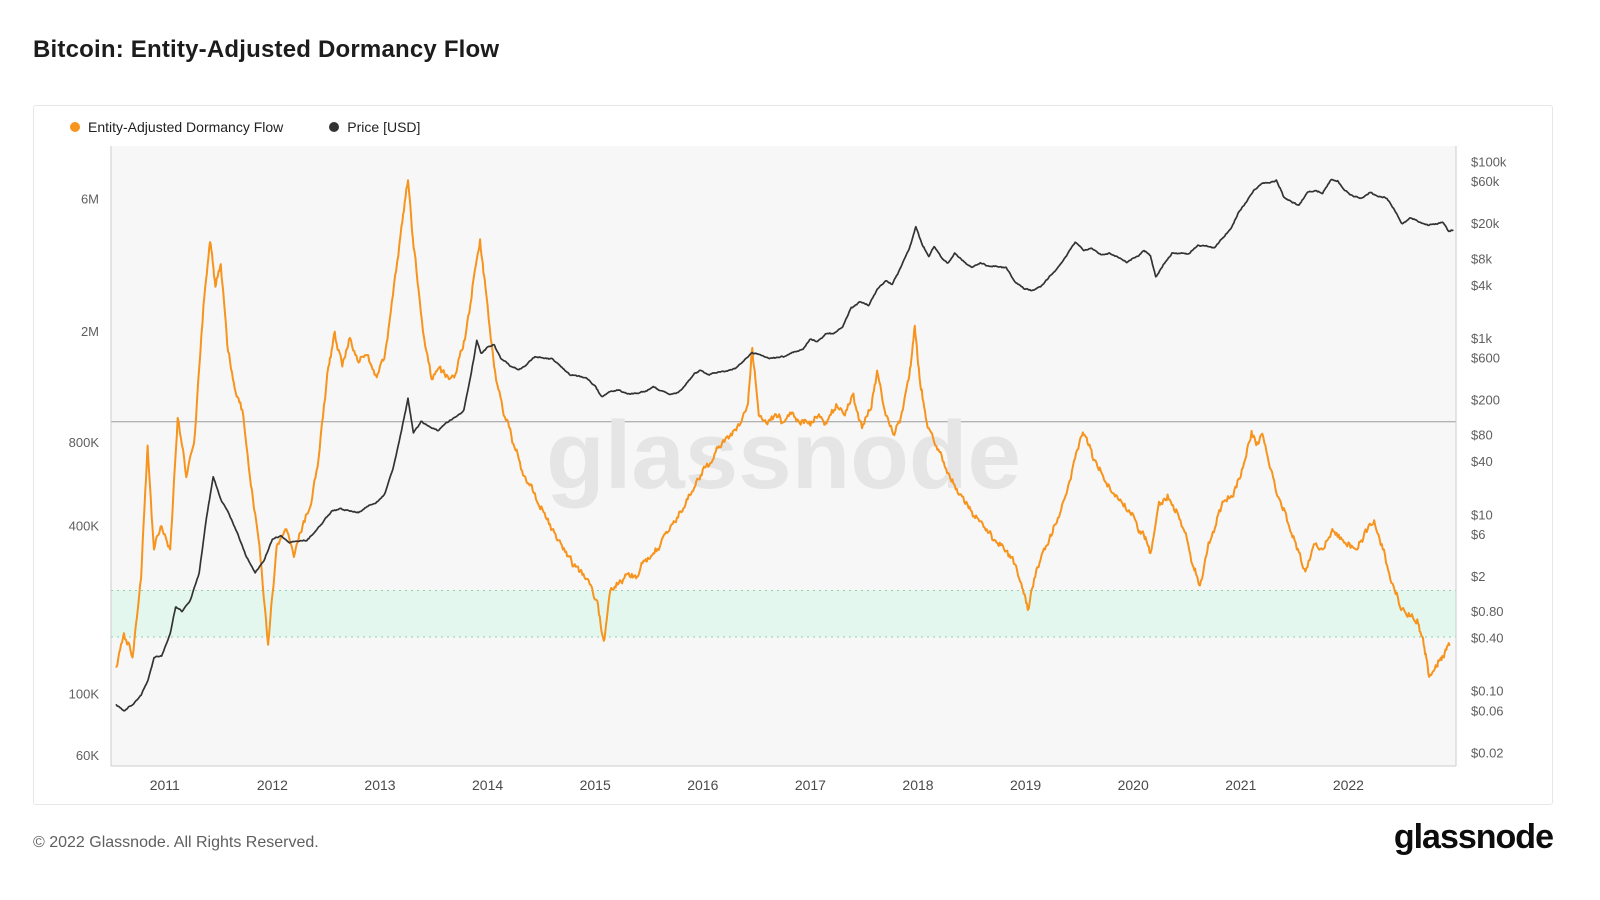 The width and height of the screenshot is (1600, 900). I want to click on legend-label-dormancy: Entity-Adjusted Dormancy Flow, so click(186, 127).